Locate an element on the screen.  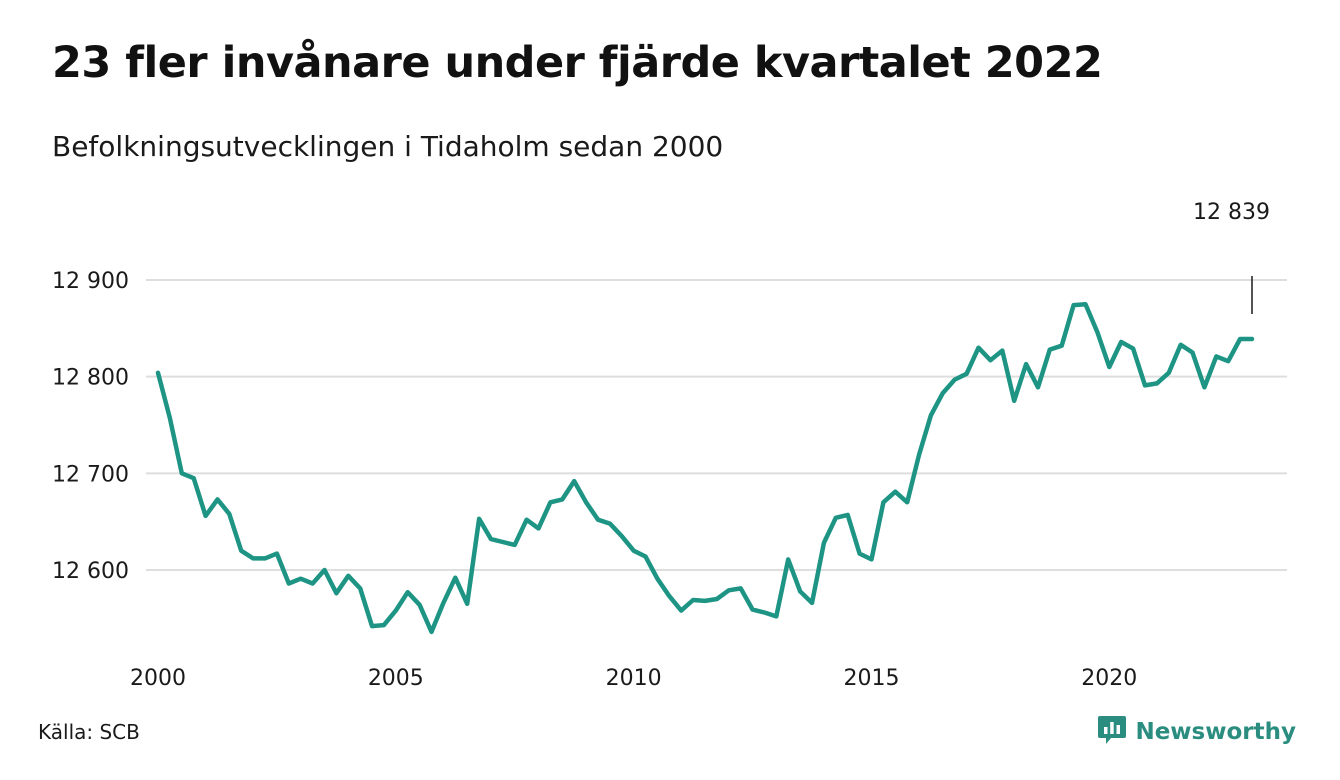
x-tick-label: 2010 is located at coordinates (634, 678).